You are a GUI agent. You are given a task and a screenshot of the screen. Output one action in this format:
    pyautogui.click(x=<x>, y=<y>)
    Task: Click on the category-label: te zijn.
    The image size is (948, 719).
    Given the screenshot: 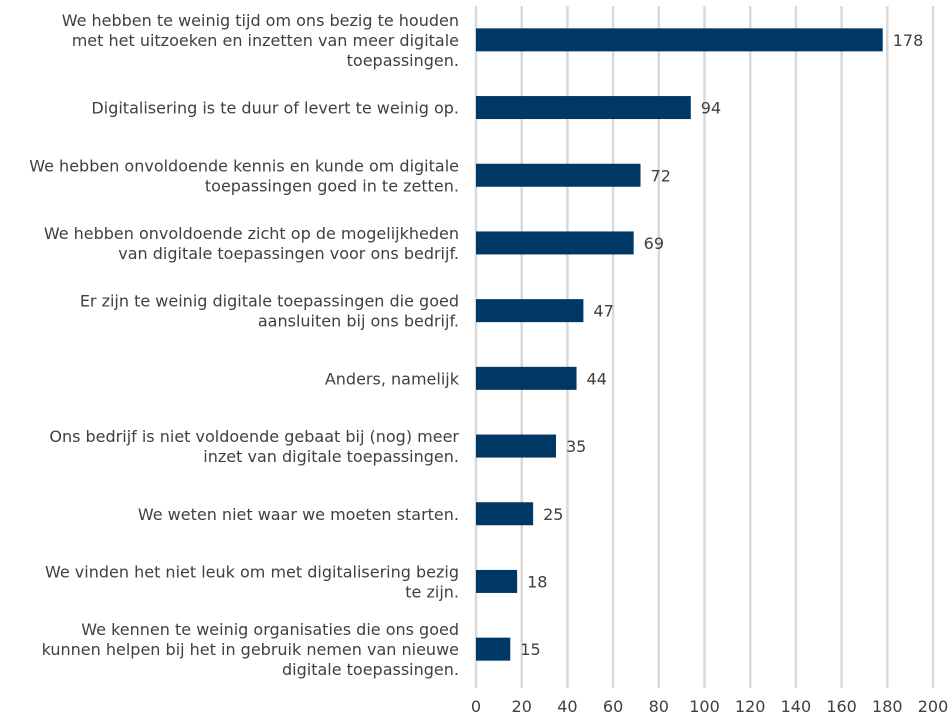 What is the action you would take?
    pyautogui.click(x=432, y=591)
    